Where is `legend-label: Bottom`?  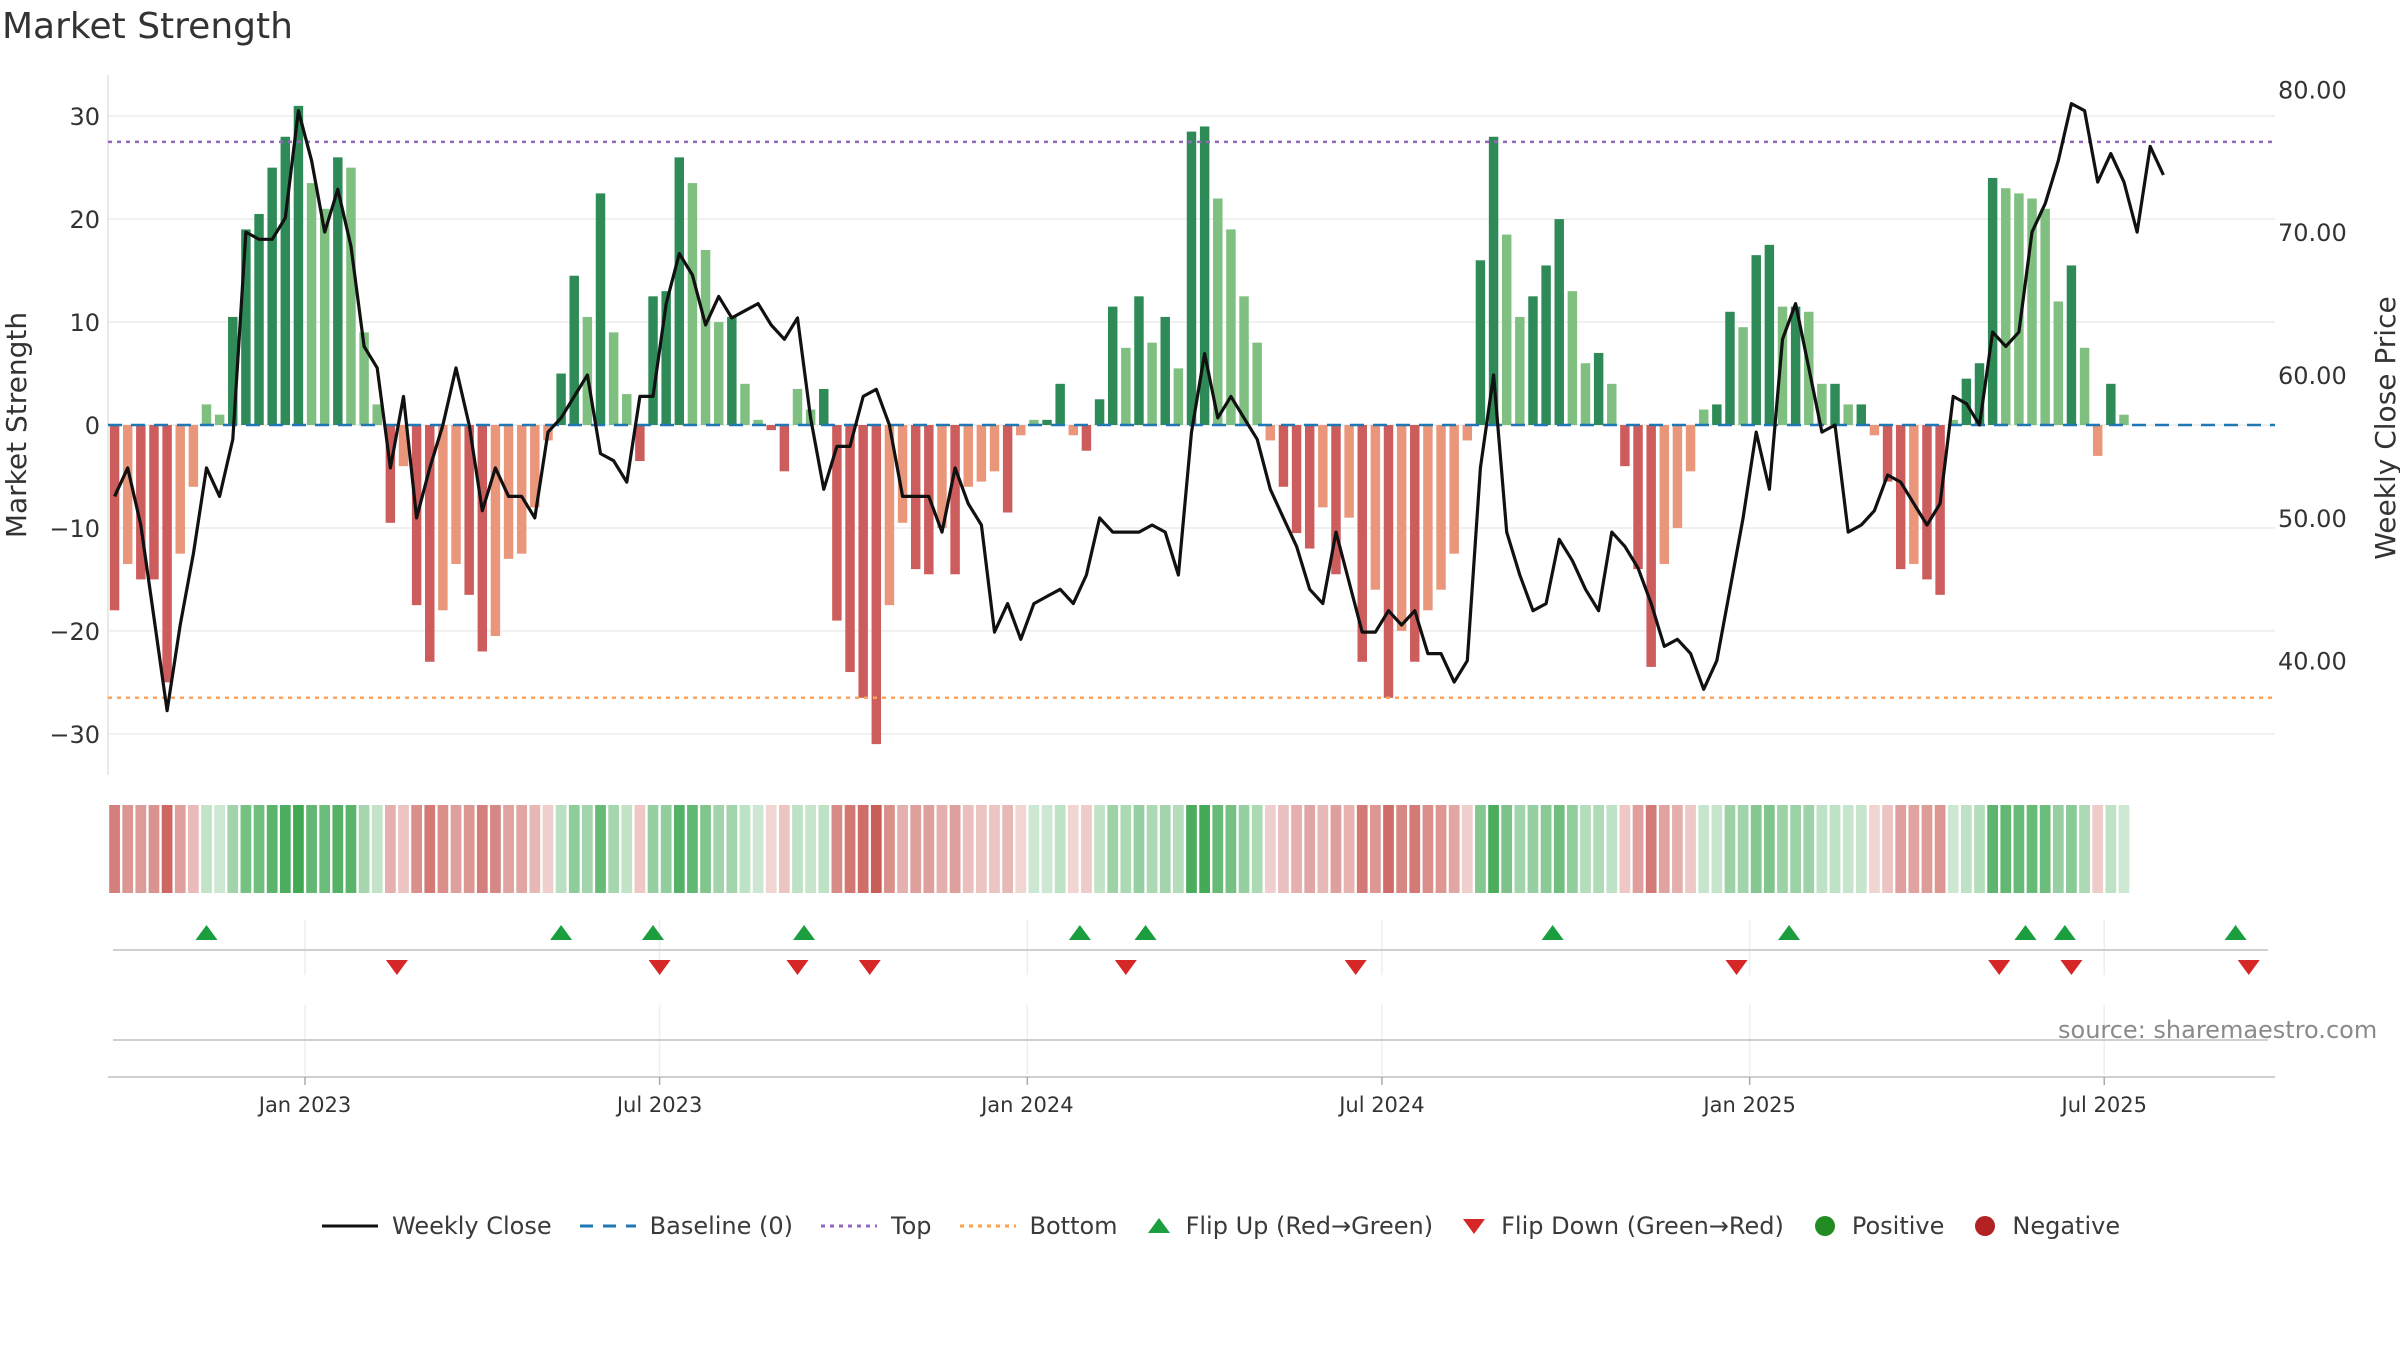
legend-label: Bottom is located at coordinates (1073, 1226).